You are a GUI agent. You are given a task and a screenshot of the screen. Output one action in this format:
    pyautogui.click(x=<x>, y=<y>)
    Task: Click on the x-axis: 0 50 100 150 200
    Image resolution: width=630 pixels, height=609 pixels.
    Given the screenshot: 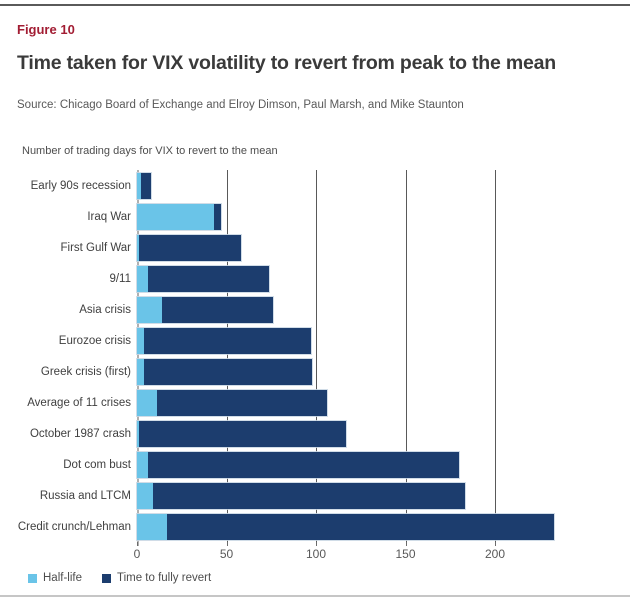 What is the action you would take?
    pyautogui.click(x=315, y=552)
    